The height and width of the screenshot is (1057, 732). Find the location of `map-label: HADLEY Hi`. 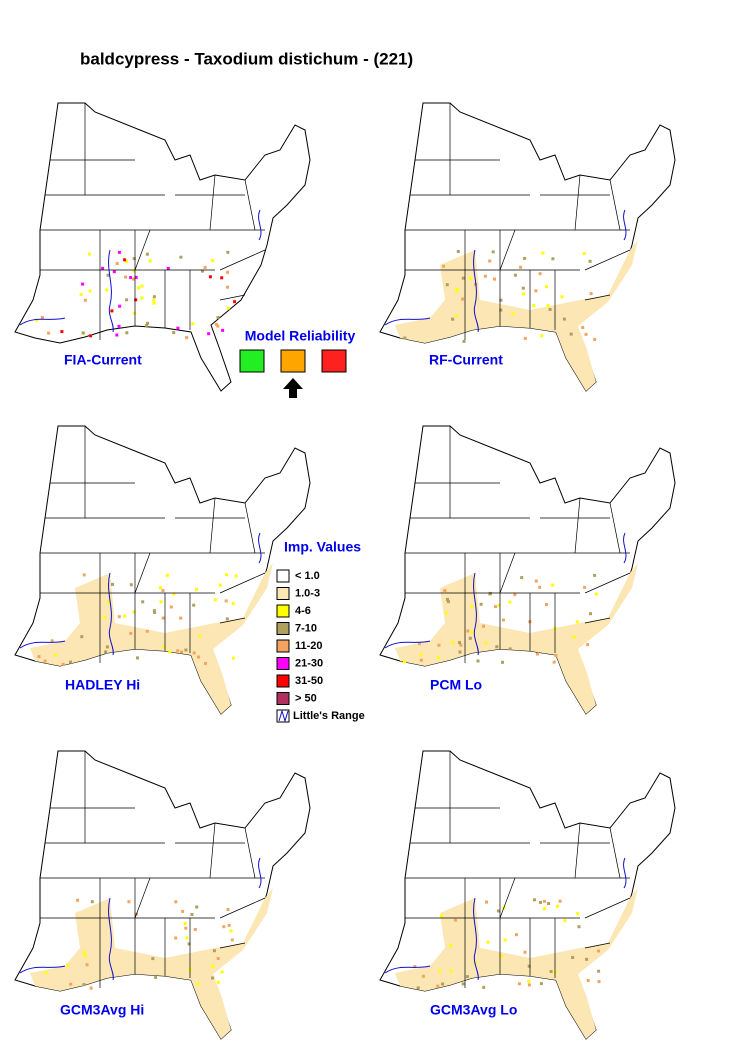

map-label: HADLEY Hi is located at coordinates (102, 685).